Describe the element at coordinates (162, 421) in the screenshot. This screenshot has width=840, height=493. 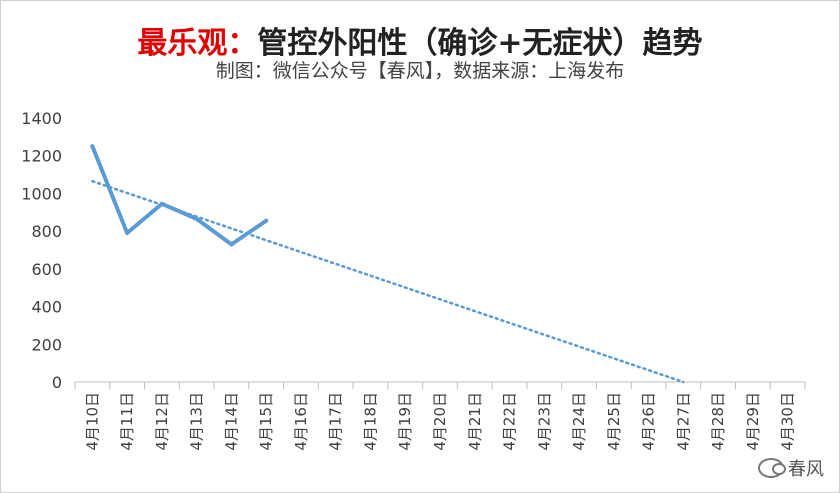
I see `x-tick-label: 4月12日` at that location.